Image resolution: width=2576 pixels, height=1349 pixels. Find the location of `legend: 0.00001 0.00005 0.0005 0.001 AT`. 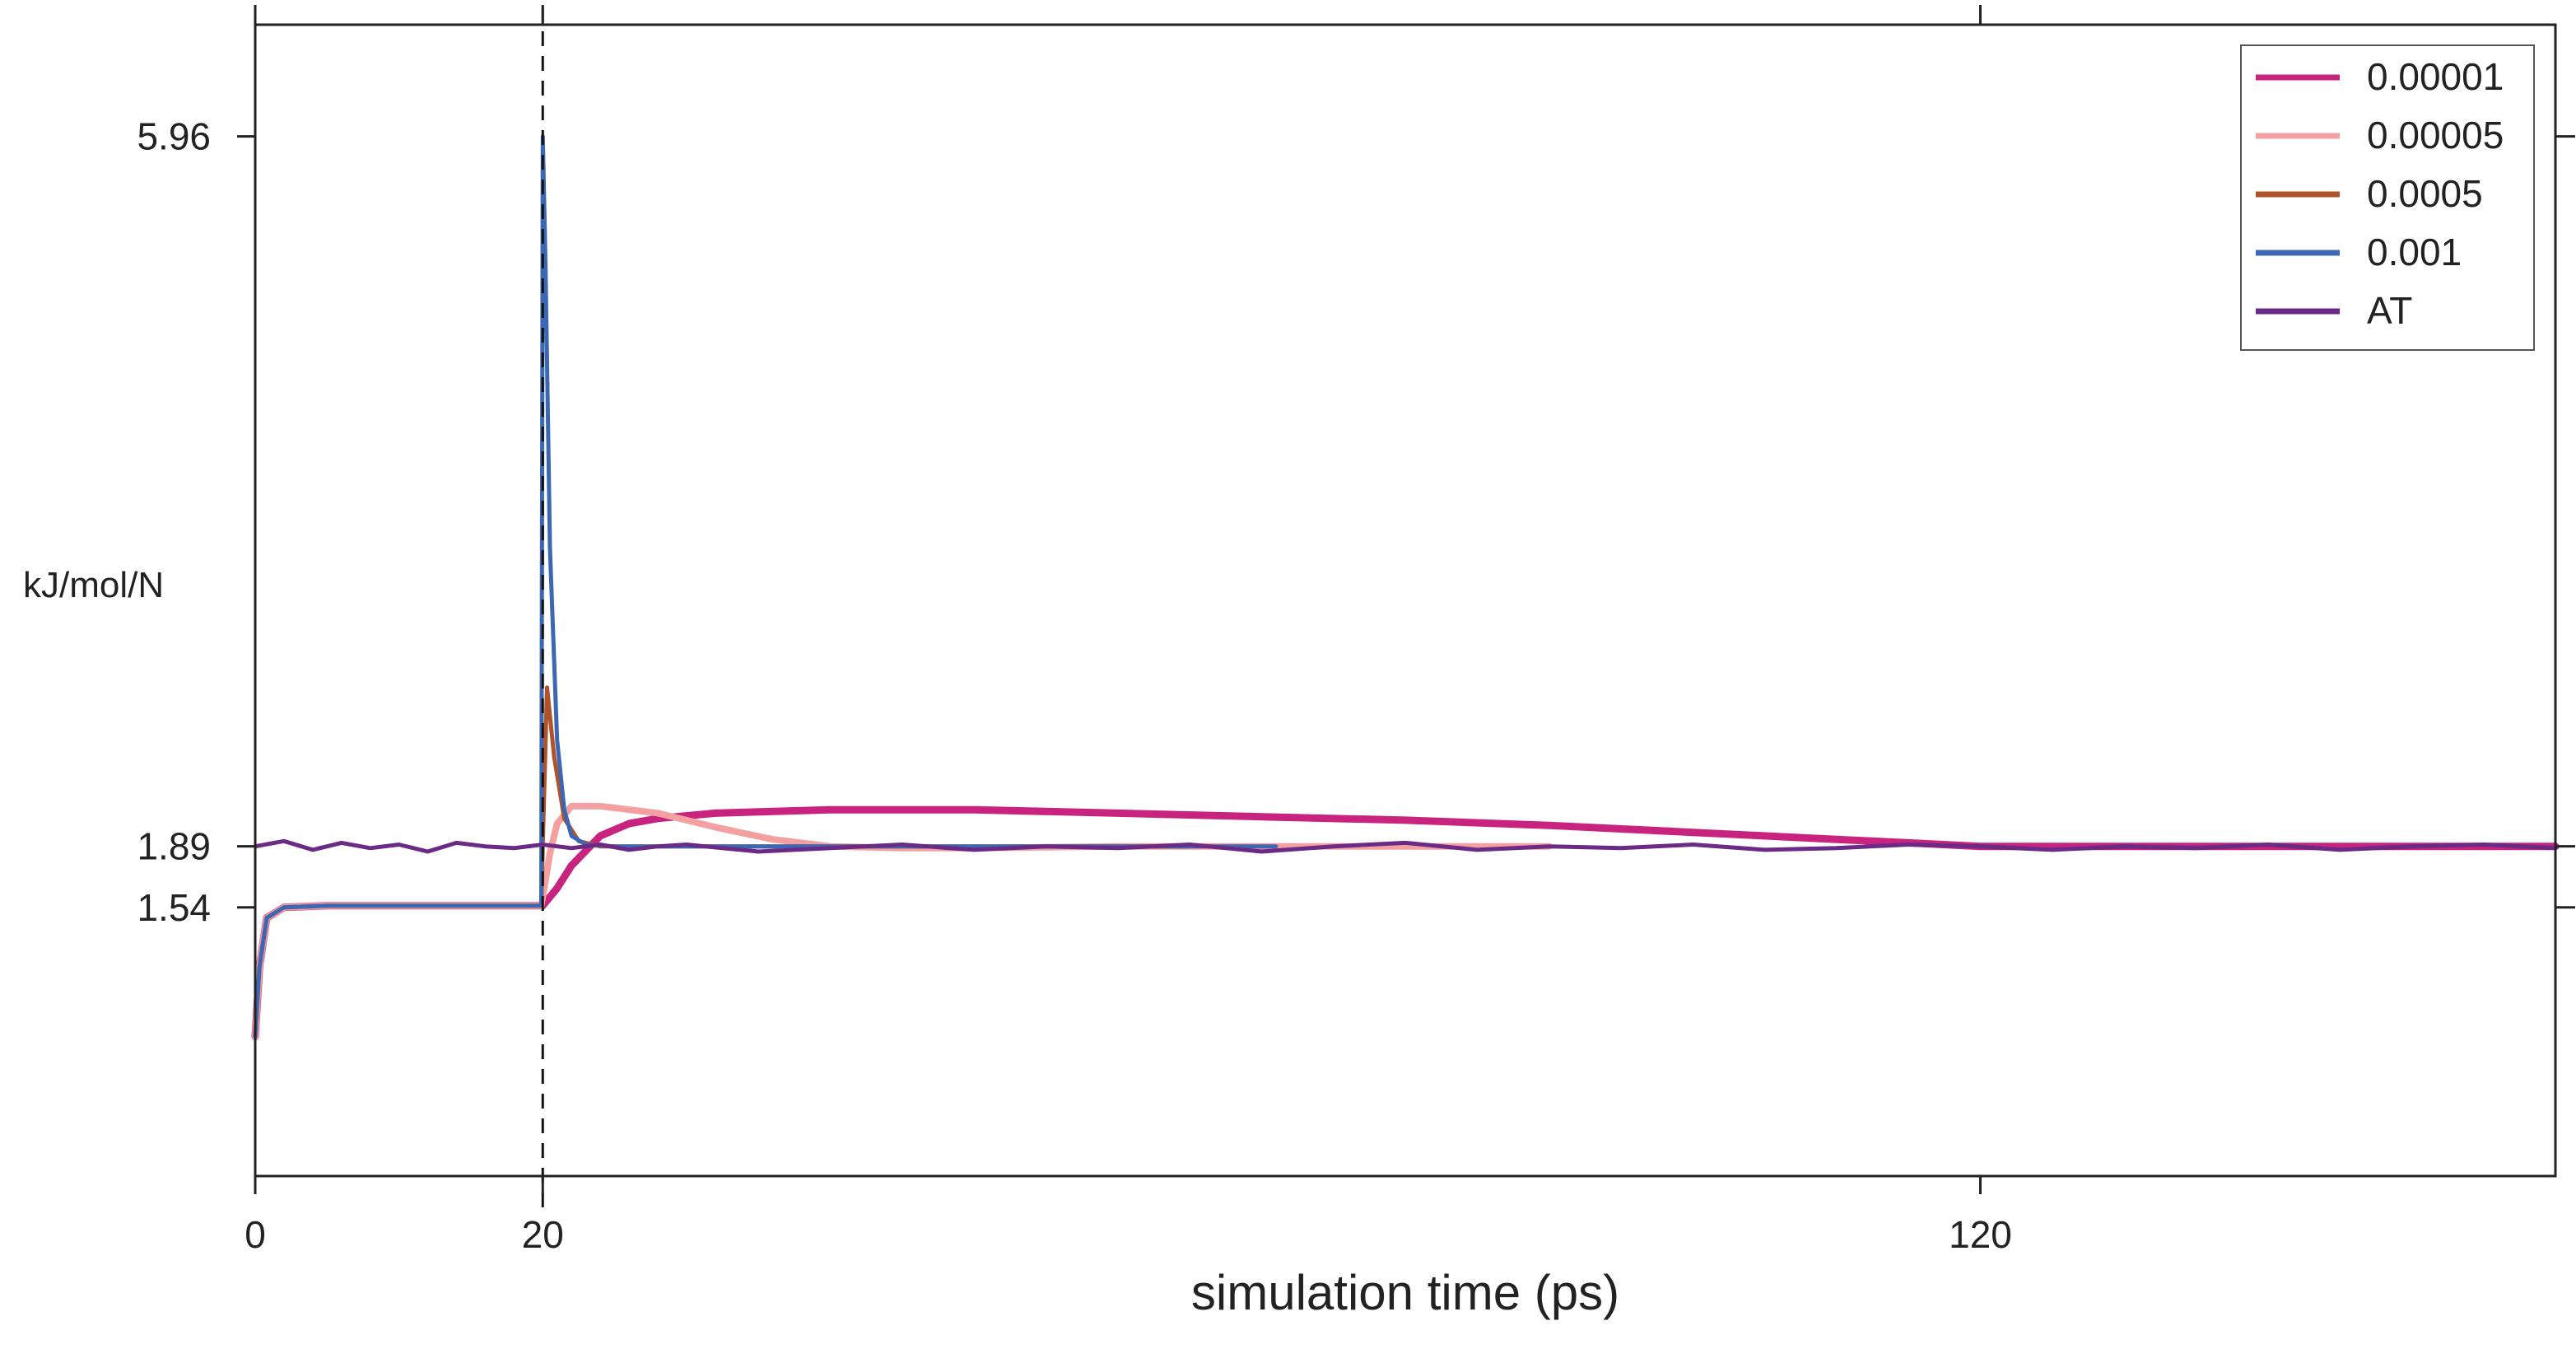

legend: 0.00001 0.00005 0.0005 0.001 AT is located at coordinates (2387, 197).